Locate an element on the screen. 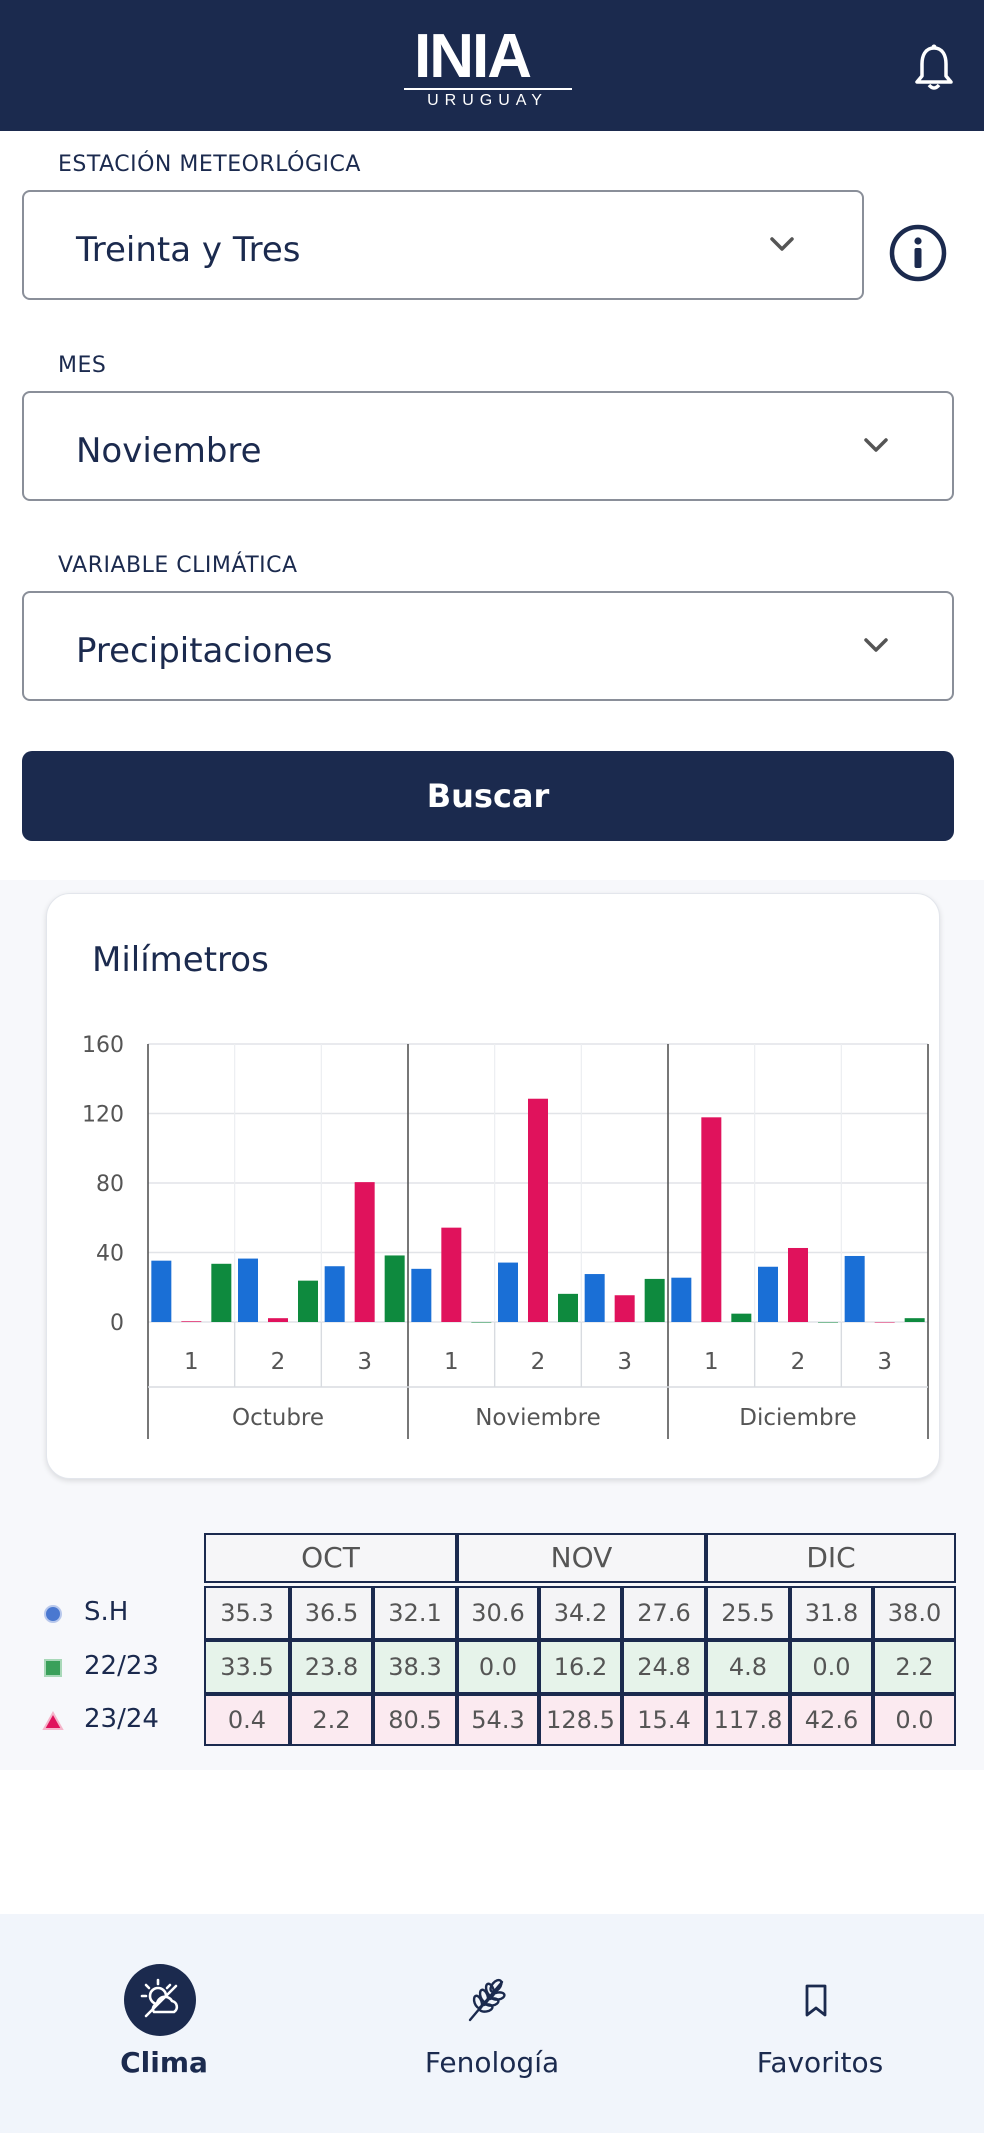 The image size is (984, 2133). wheat-icon is located at coordinates (488, 2000).